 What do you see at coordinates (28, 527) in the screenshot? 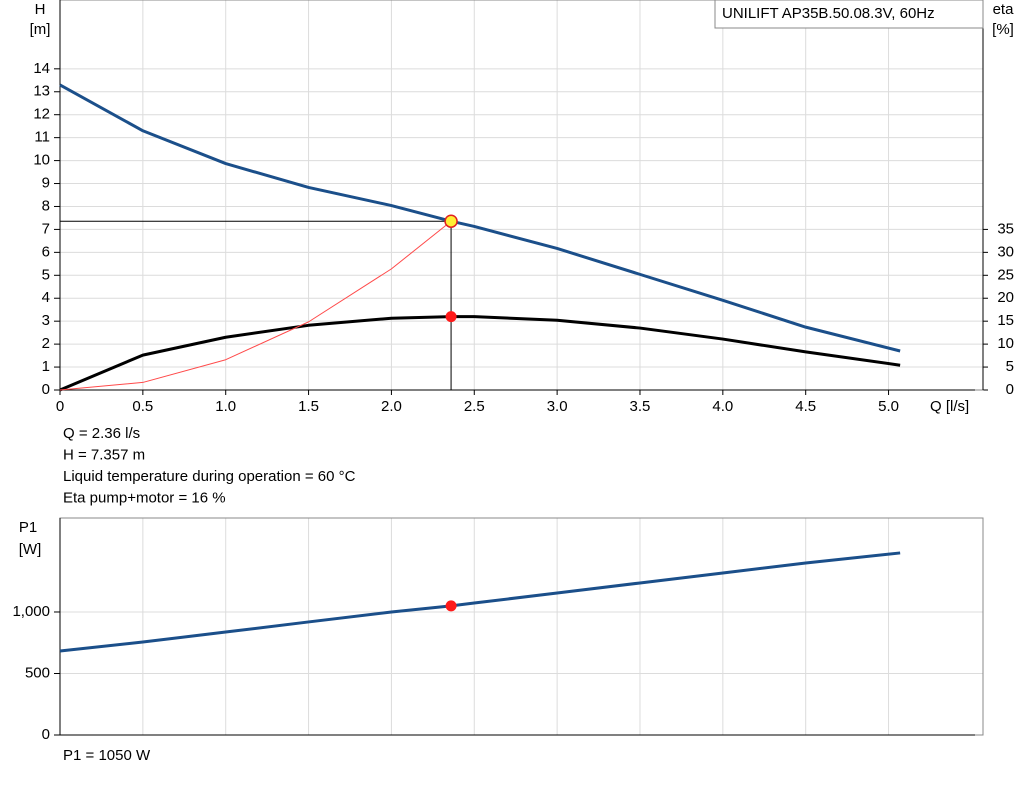
I see `y-axis-label: P1` at bounding box center [28, 527].